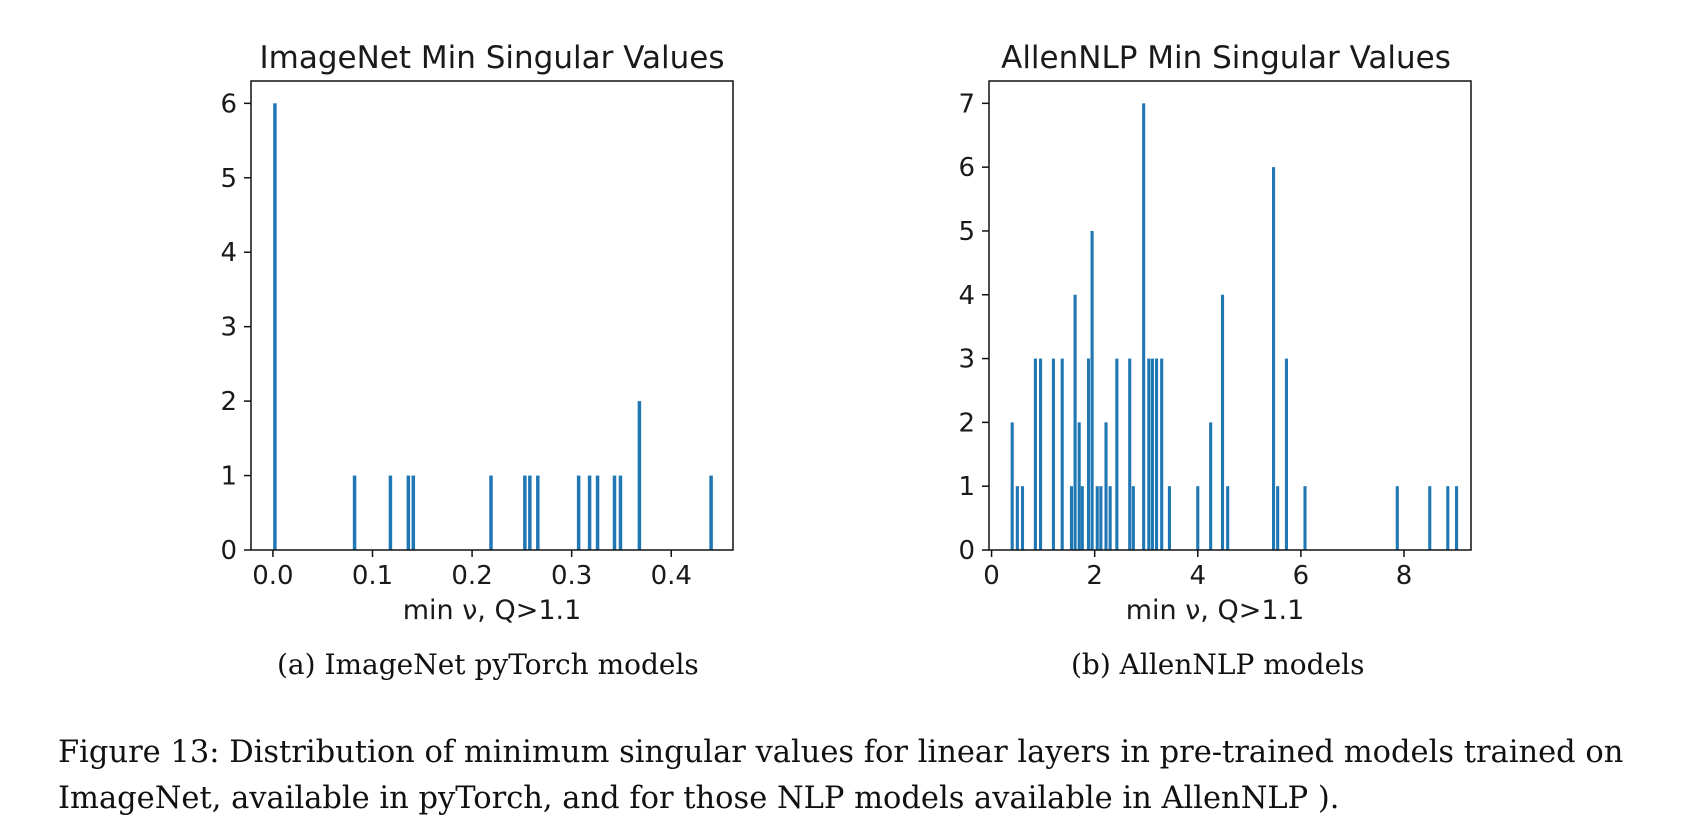 This screenshot has width=1708, height=837. Describe the element at coordinates (372, 576) in the screenshot. I see `x-tick-label: 0.1` at that location.